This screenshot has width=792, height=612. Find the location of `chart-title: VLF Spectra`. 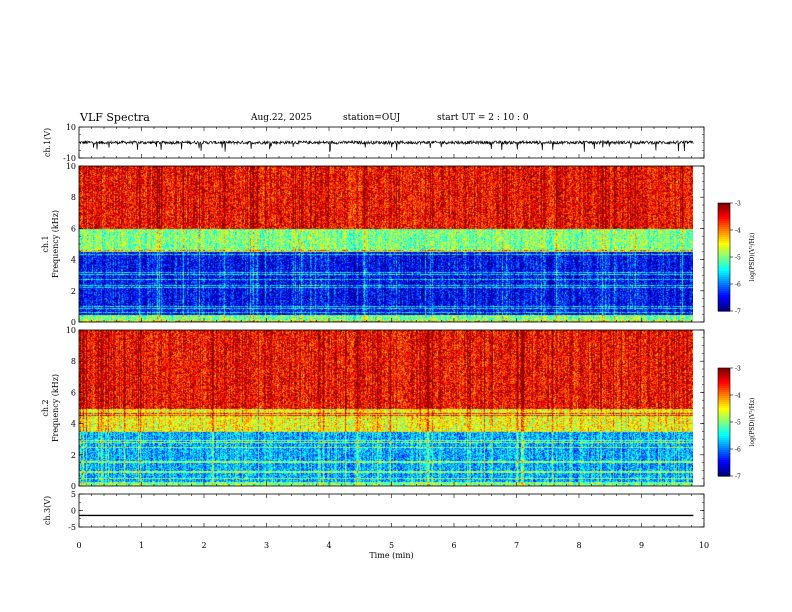

chart-title: VLF Spectra is located at coordinates (115, 117).